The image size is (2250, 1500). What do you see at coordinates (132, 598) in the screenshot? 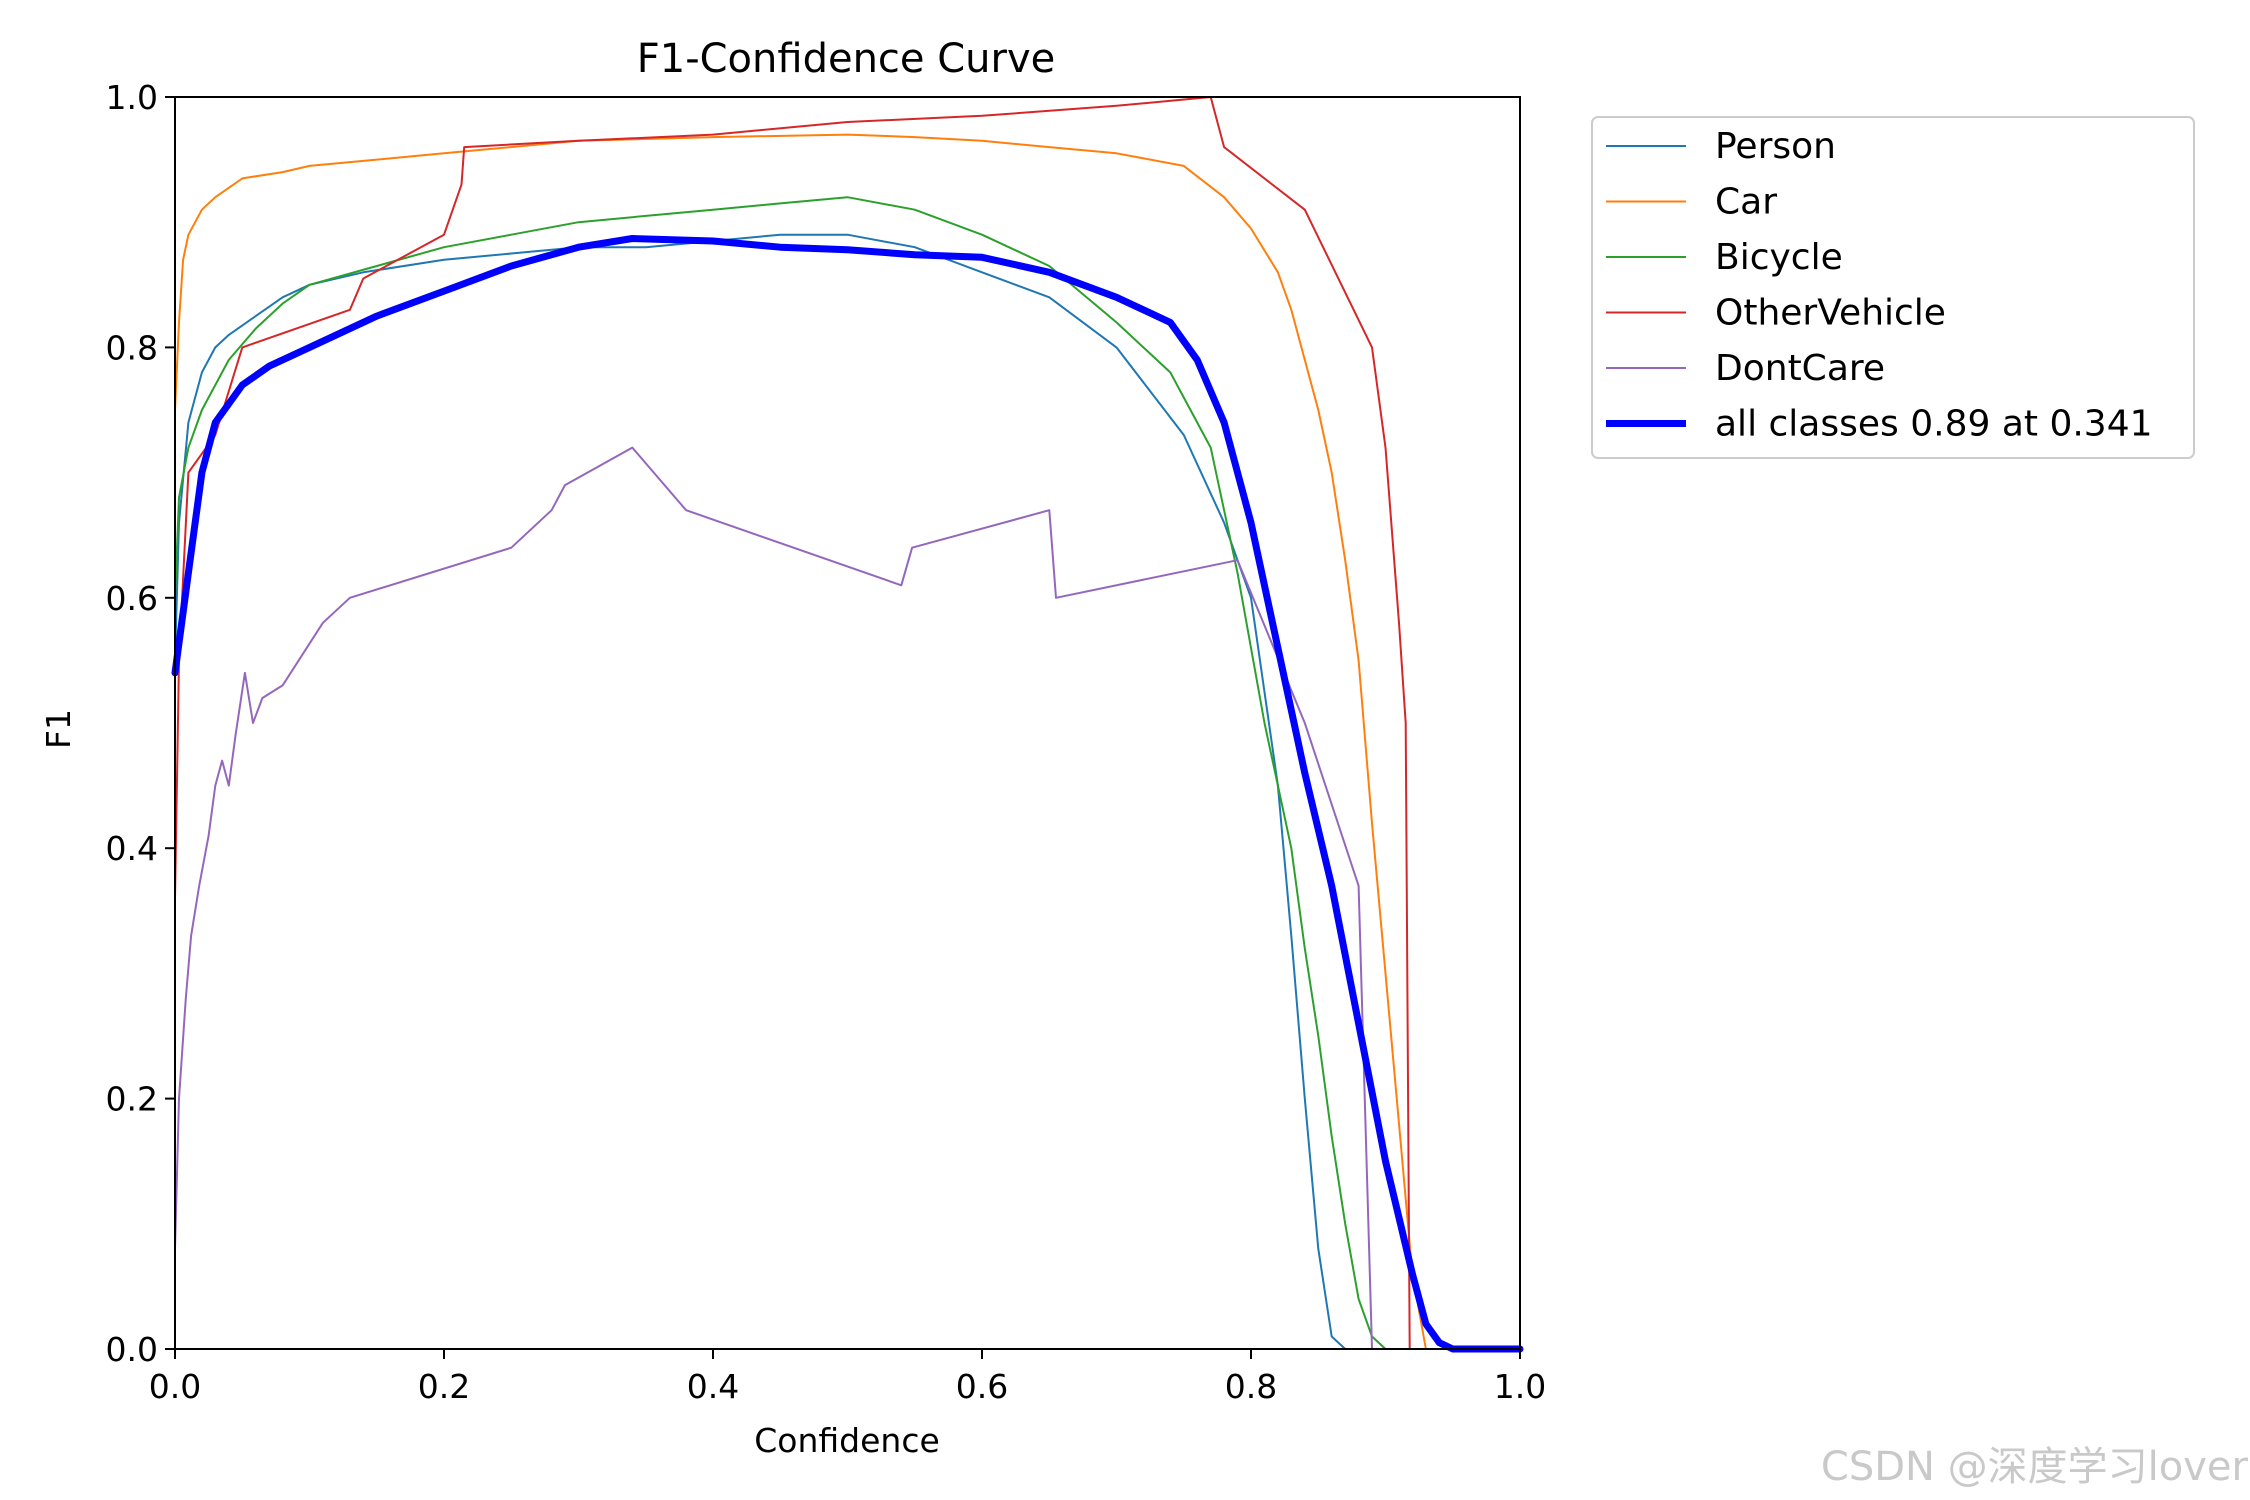
I see `y-tick-label: 0.6` at bounding box center [132, 598].